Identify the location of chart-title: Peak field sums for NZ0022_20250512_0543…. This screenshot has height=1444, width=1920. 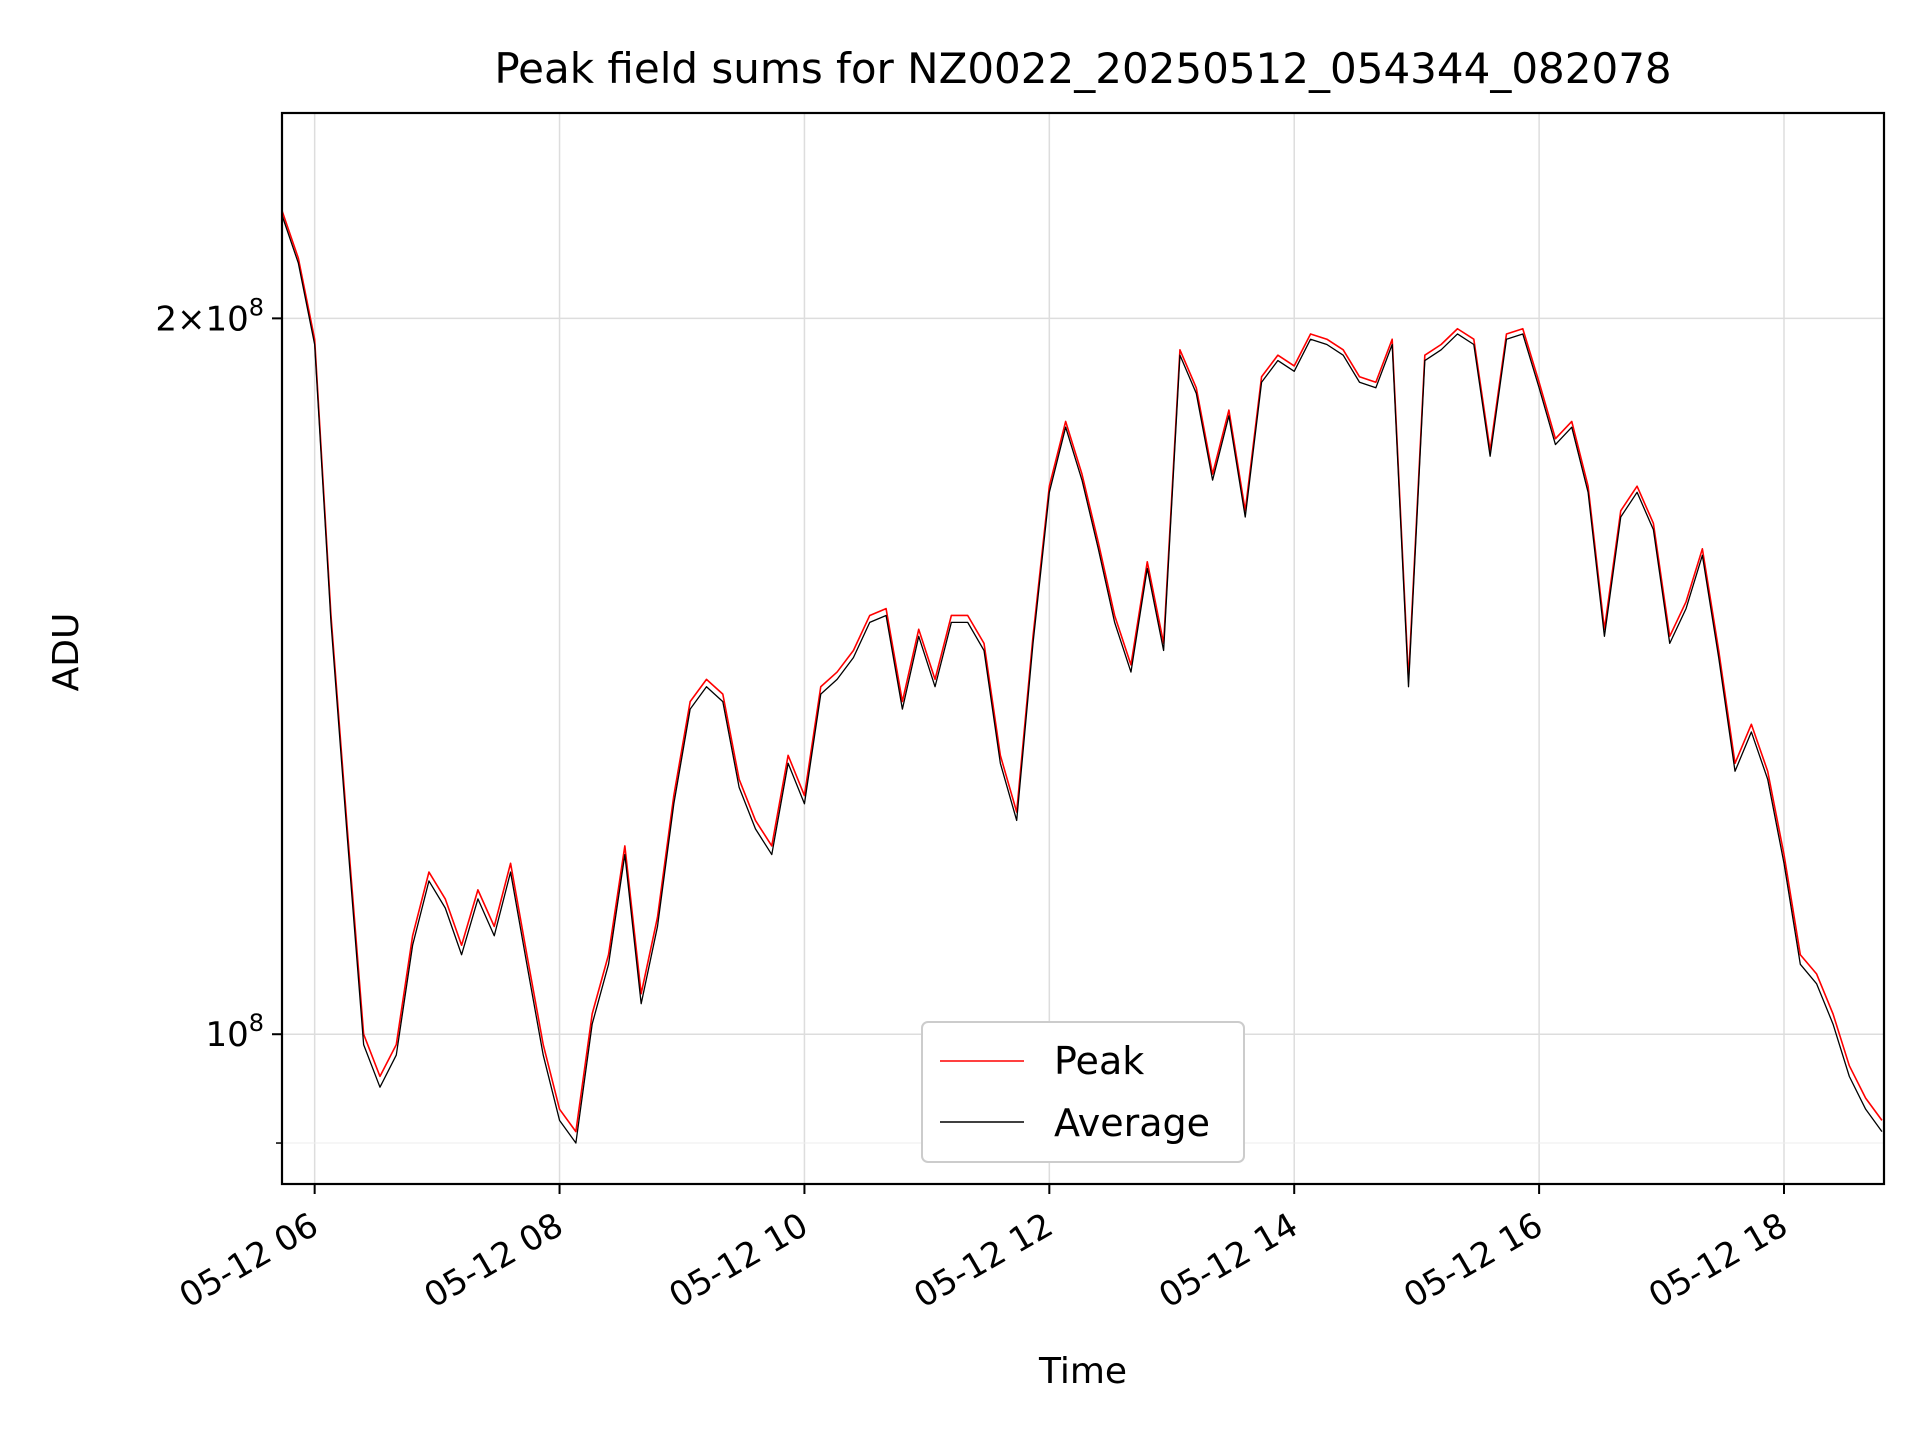
(1082, 68).